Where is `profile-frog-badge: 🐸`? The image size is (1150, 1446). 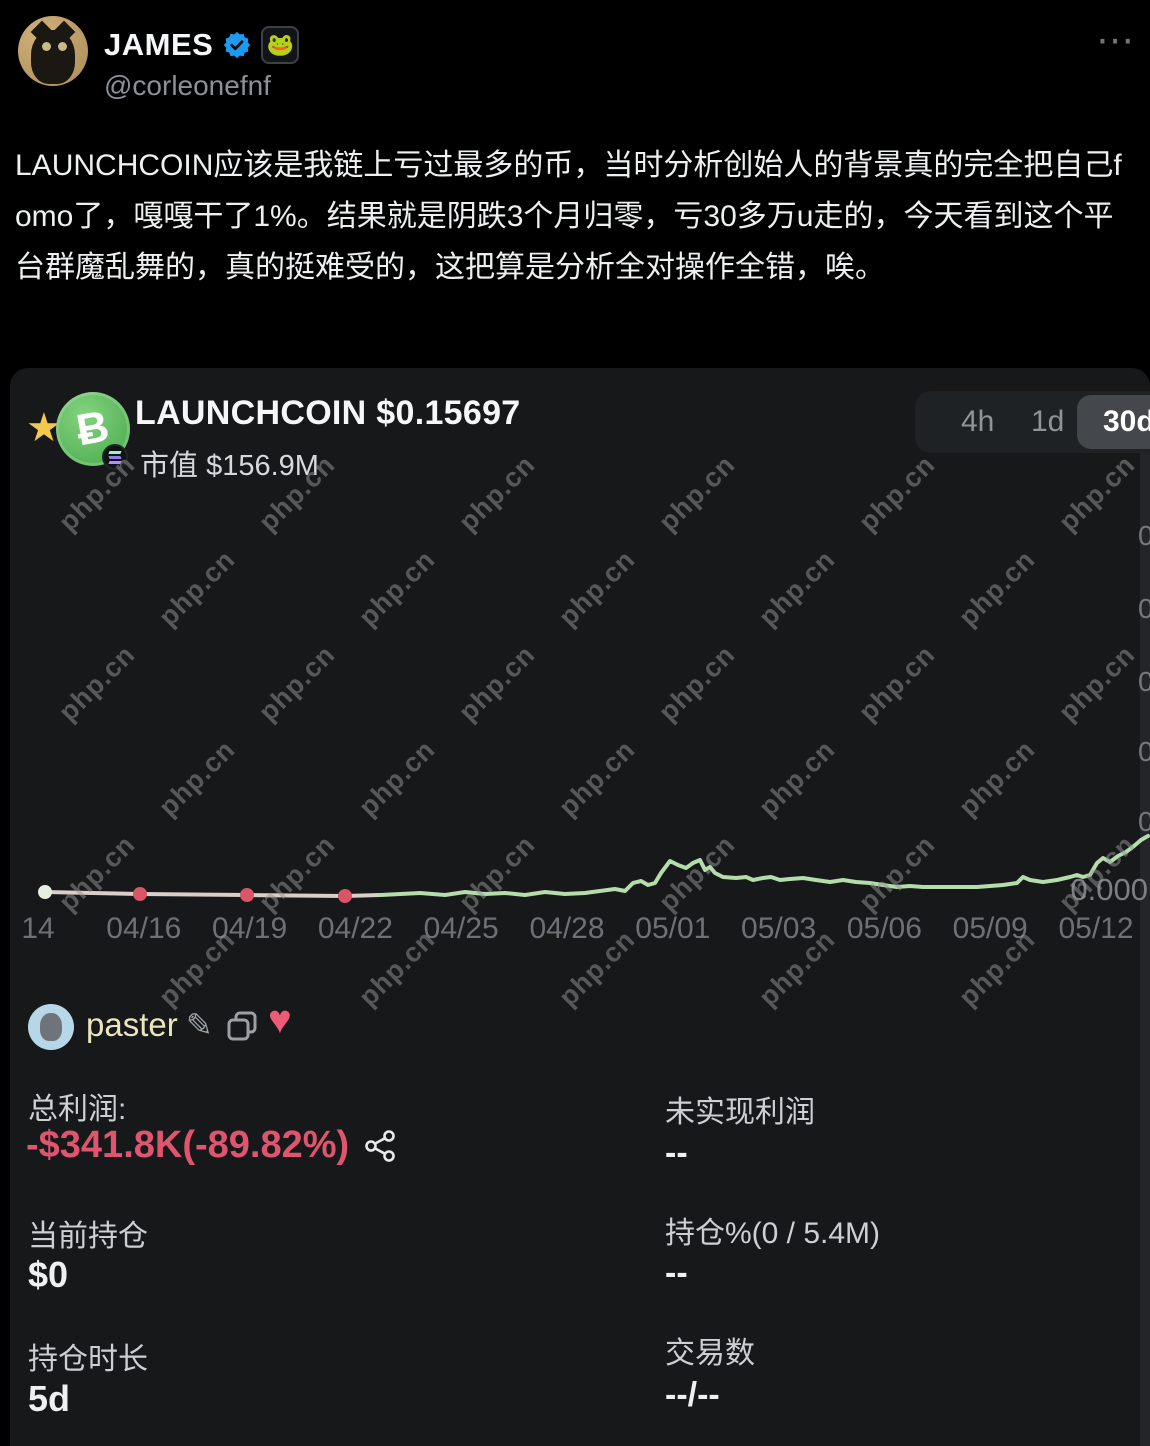 profile-frog-badge: 🐸 is located at coordinates (280, 45).